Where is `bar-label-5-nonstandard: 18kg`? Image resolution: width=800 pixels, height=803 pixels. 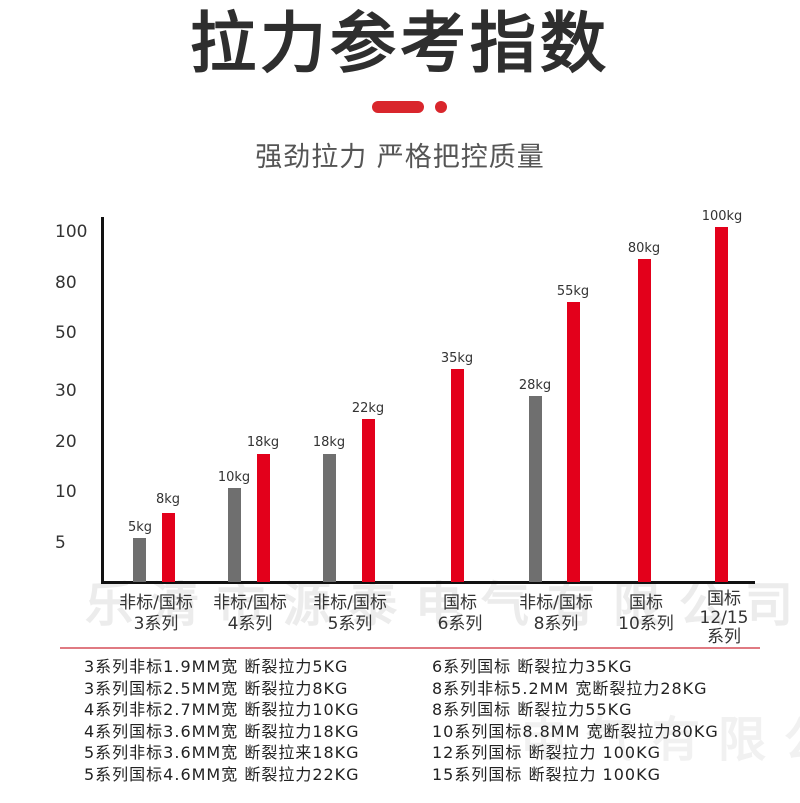
bar-label-5-nonstandard: 18kg is located at coordinates (329, 442).